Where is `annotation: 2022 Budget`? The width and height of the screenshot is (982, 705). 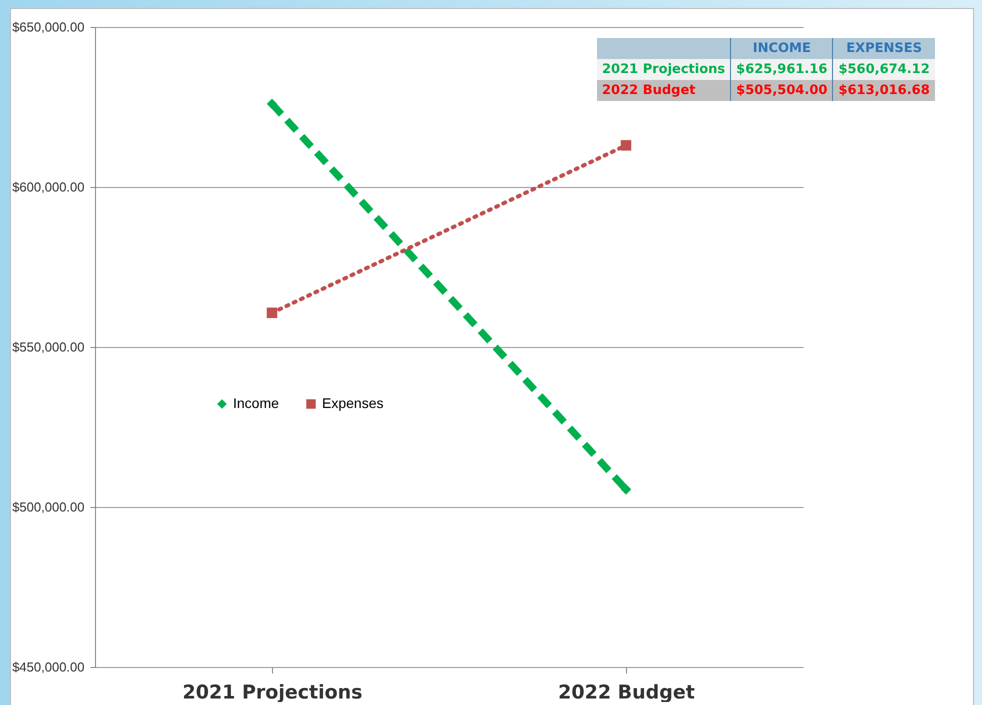
annotation: 2022 Budget is located at coordinates (664, 90).